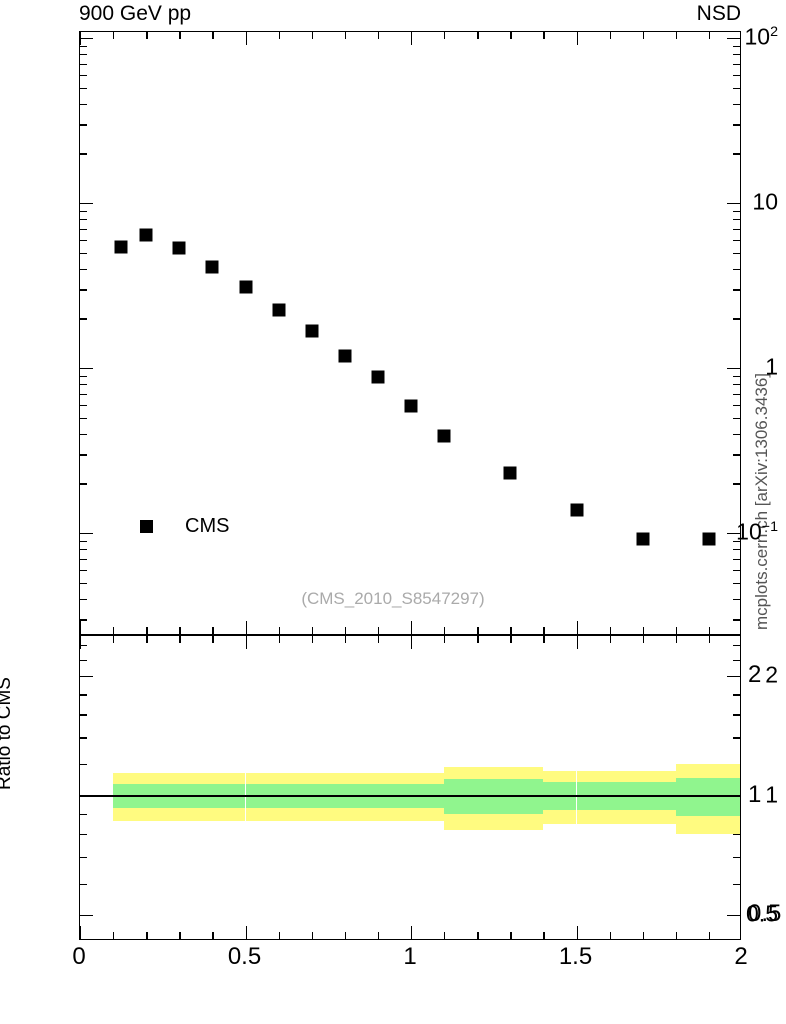  Describe the element at coordinates (771, 366) in the screenshot. I see `y-axis-tick-label: 1` at that location.